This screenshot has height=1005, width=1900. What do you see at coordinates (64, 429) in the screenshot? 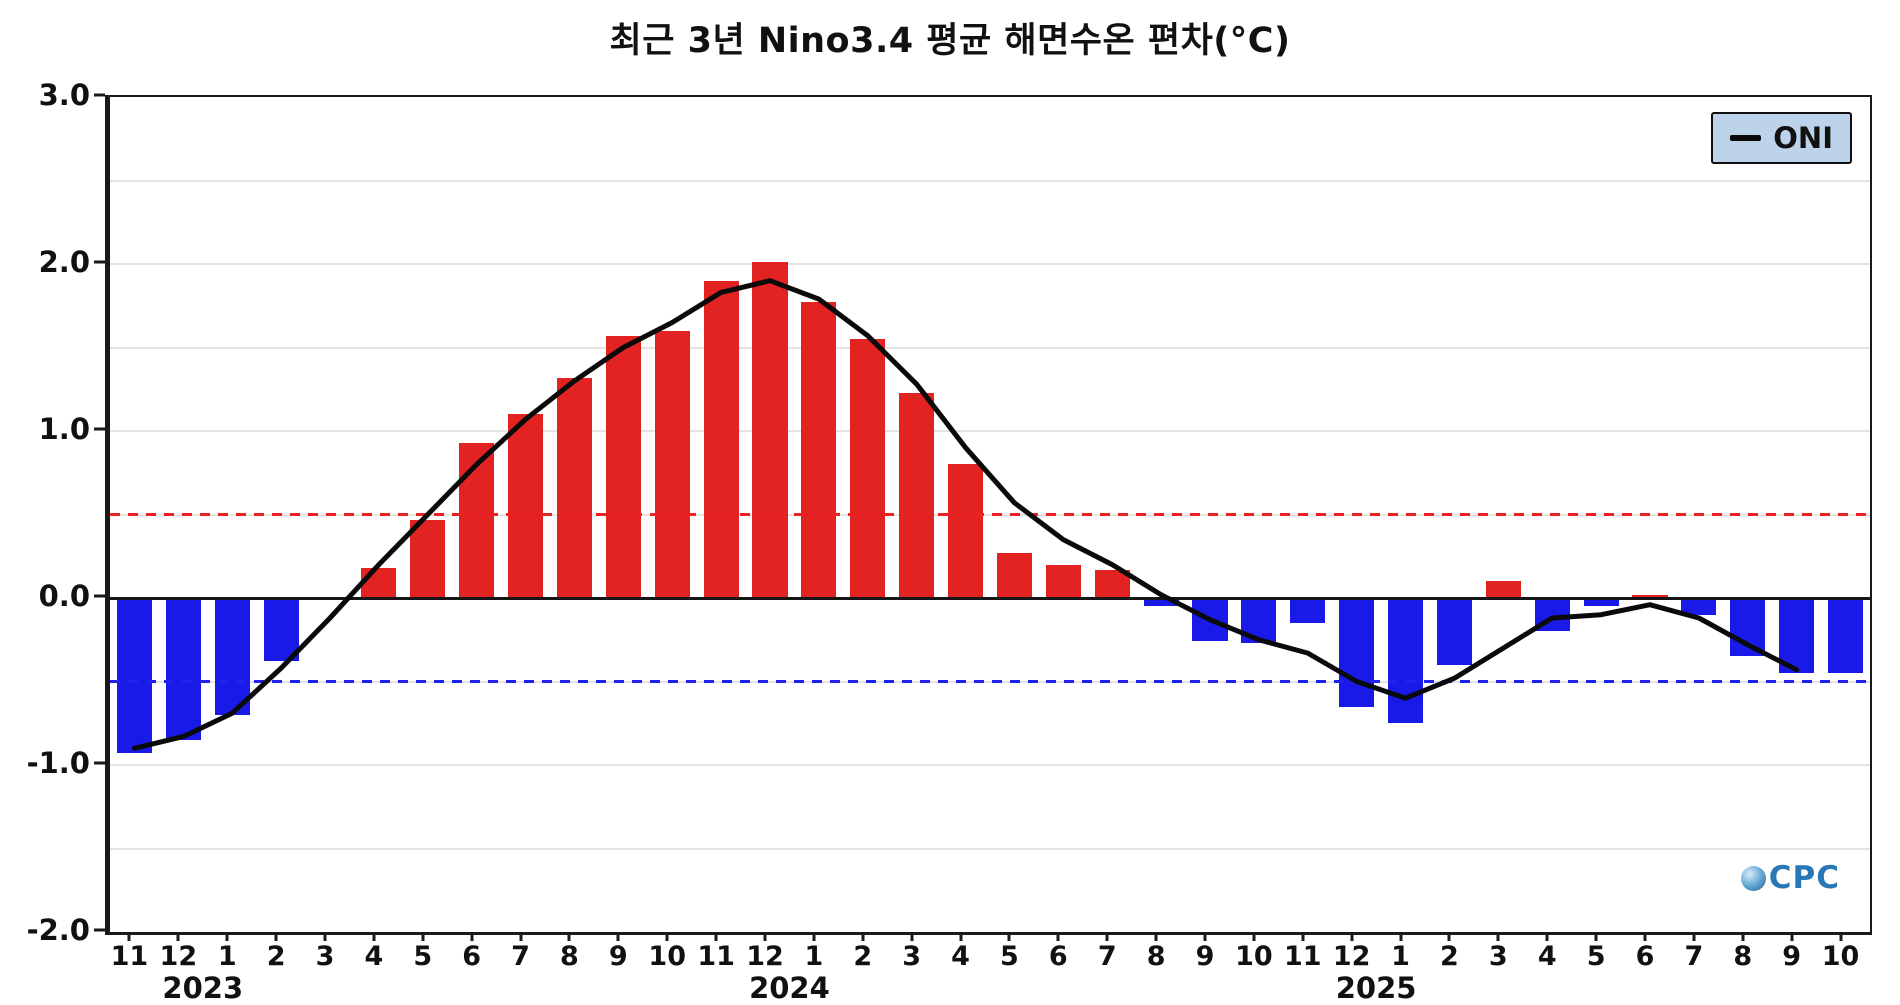
I see `y-tick-label: 1.0` at bounding box center [64, 429].